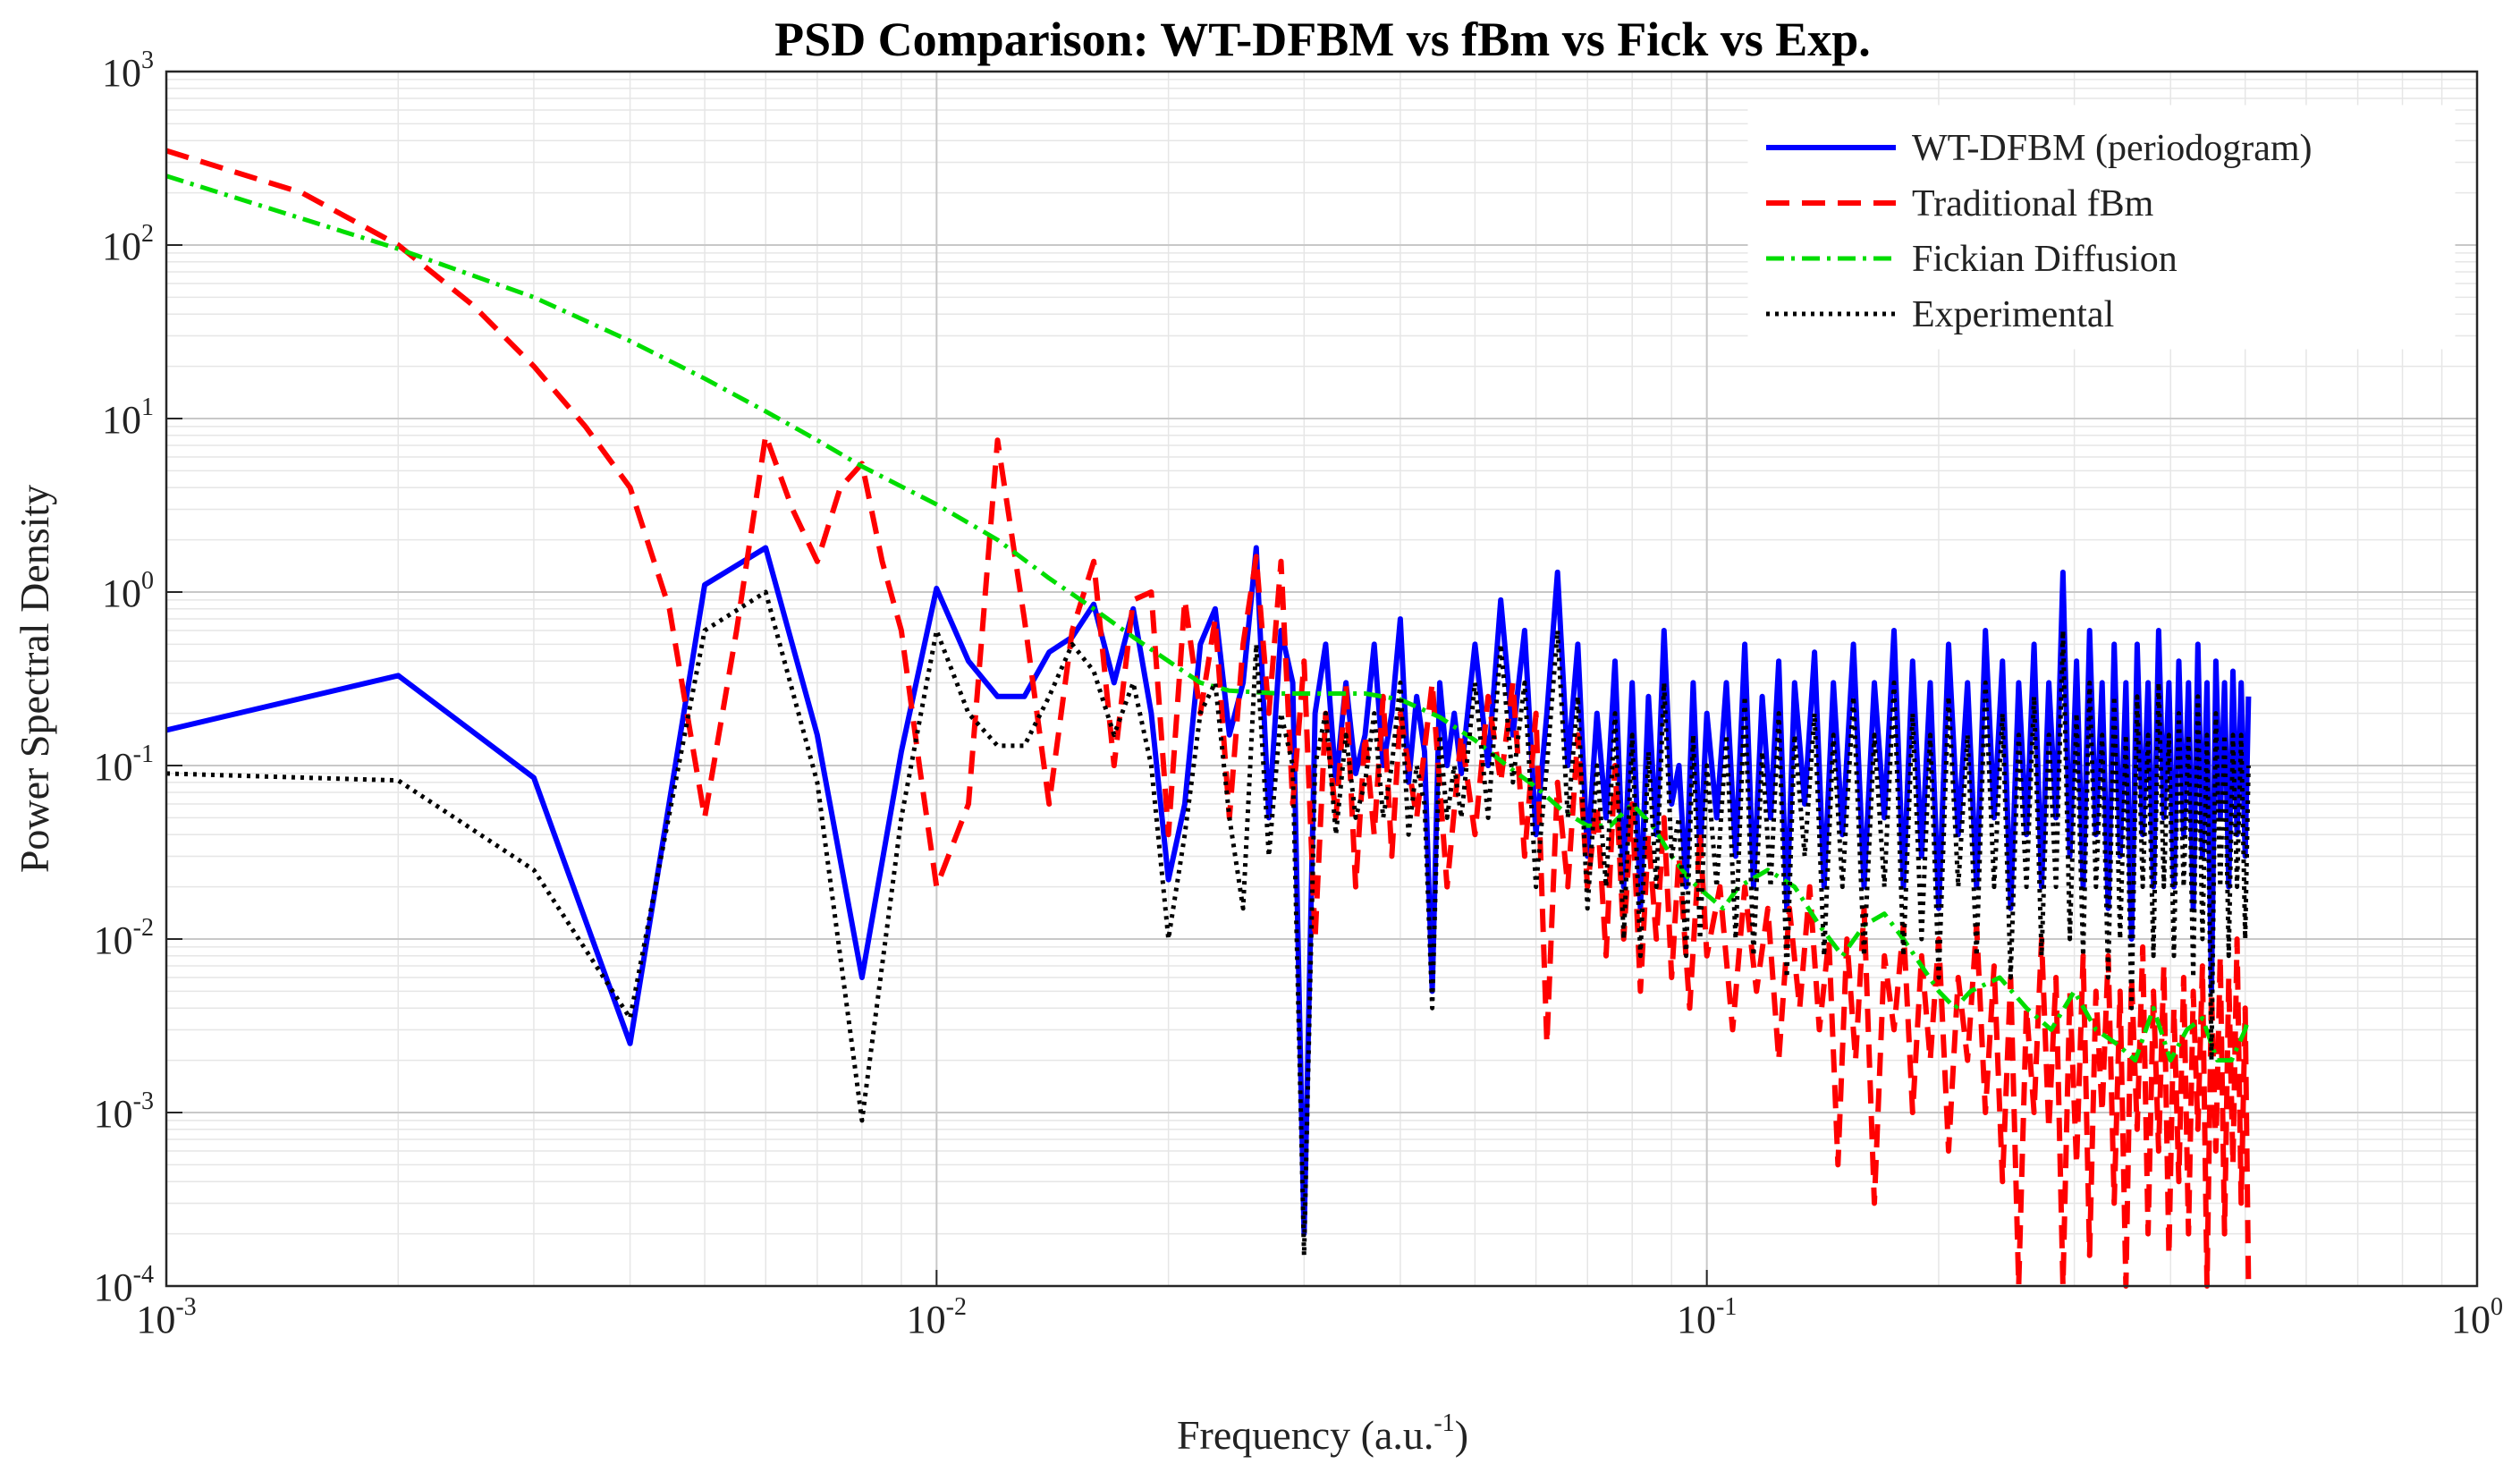 The height and width of the screenshot is (1464, 2520). What do you see at coordinates (128, 244) in the screenshot?
I see `y-tick-label: 10²` at bounding box center [128, 244].